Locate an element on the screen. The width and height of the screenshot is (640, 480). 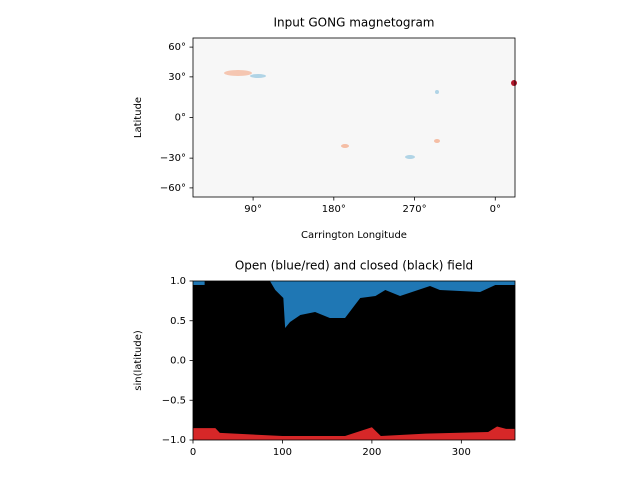
chart-title: Open (blue/red) and closed (black) field is located at coordinates (354, 266).